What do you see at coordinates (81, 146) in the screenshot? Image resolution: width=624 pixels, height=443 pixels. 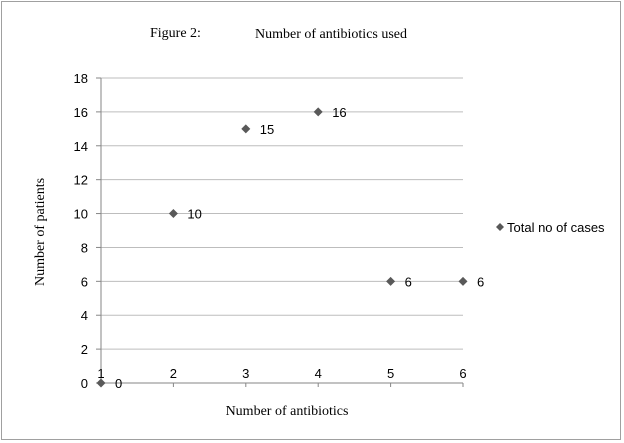 I see `y-tick-label: 14` at bounding box center [81, 146].